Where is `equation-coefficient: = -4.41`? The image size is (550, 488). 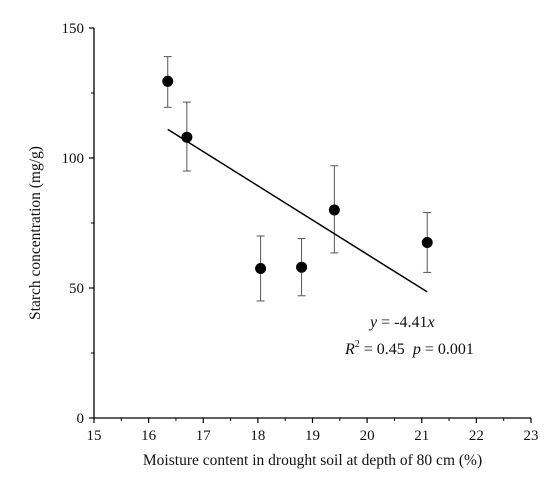 equation-coefficient: = -4.41 is located at coordinates (402, 322).